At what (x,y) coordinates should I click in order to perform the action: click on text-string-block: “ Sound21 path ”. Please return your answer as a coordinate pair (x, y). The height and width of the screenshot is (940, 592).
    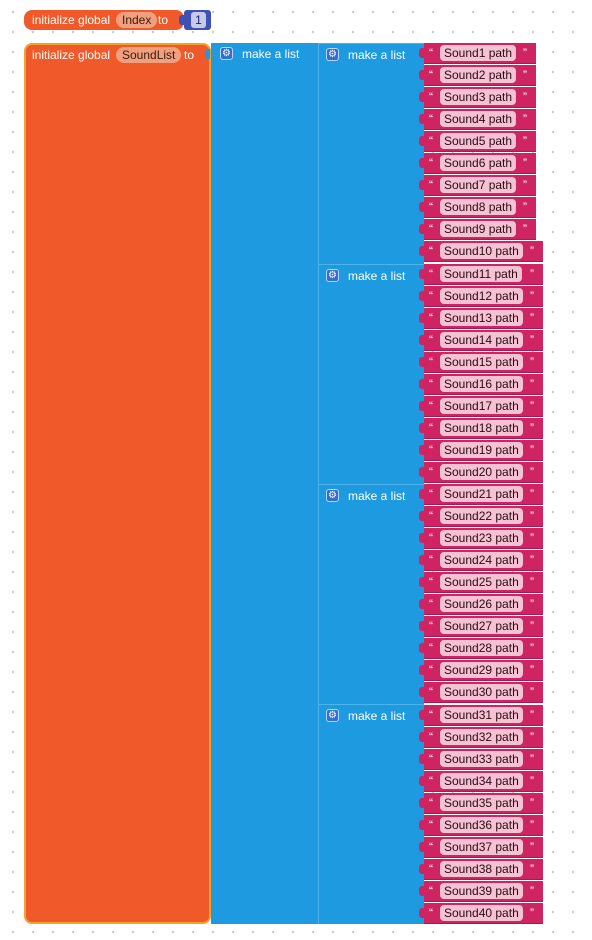
    Looking at the image, I should click on (481, 494).